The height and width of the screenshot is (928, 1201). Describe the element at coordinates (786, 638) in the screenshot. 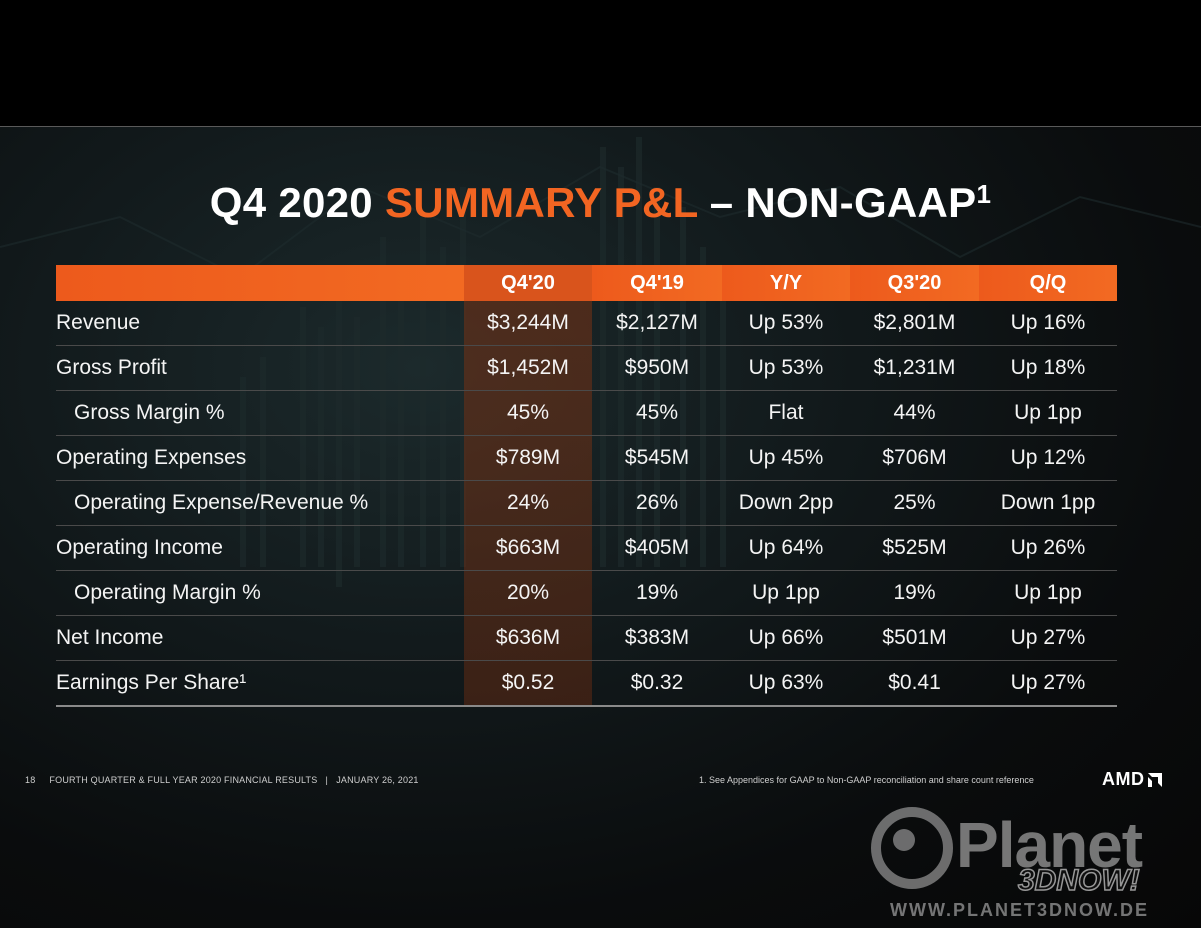

I see `cell-yy: Up 66%` at that location.